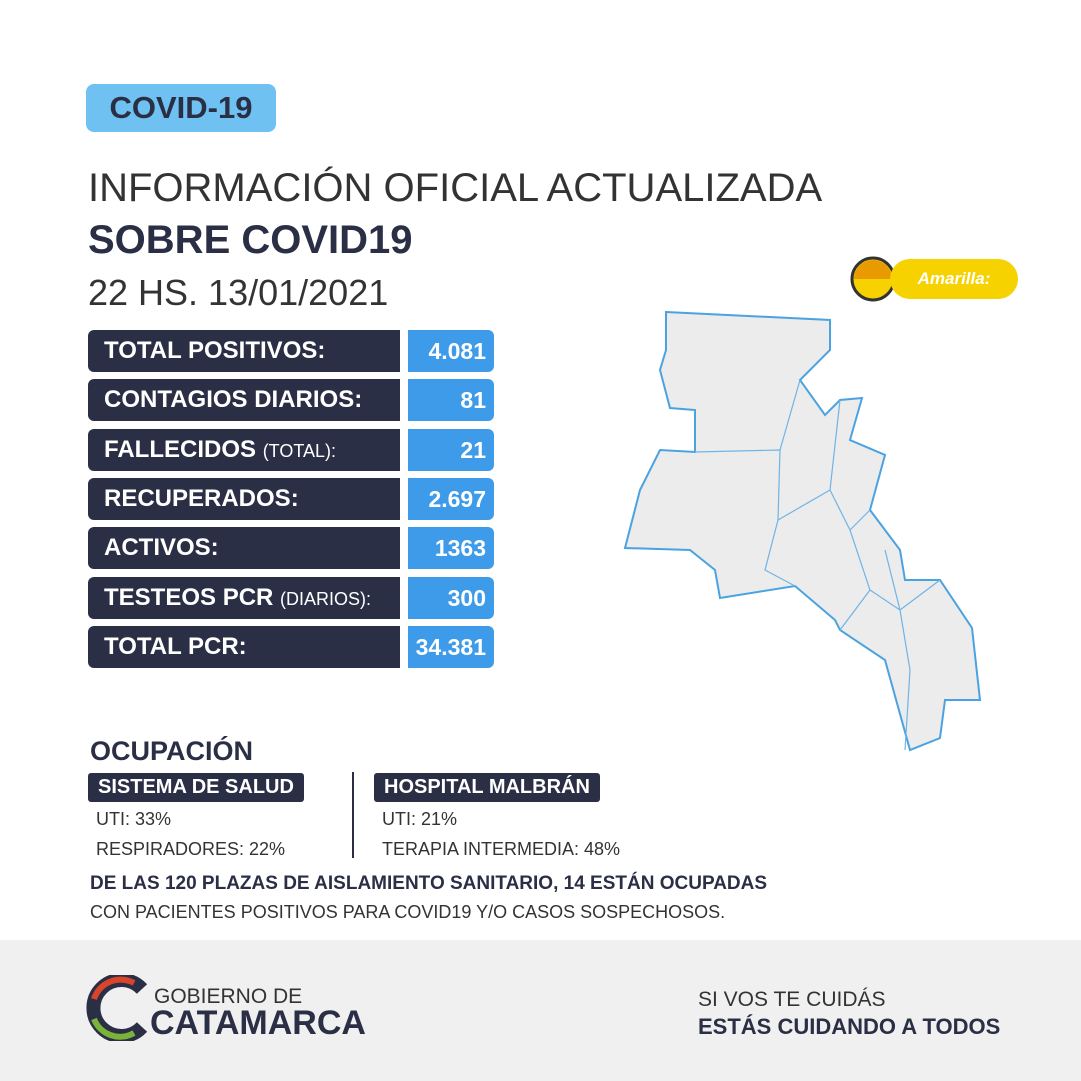 The image size is (1081, 1081). I want to click on section-title: HOSPITAL MALBRÁN, so click(487, 787).